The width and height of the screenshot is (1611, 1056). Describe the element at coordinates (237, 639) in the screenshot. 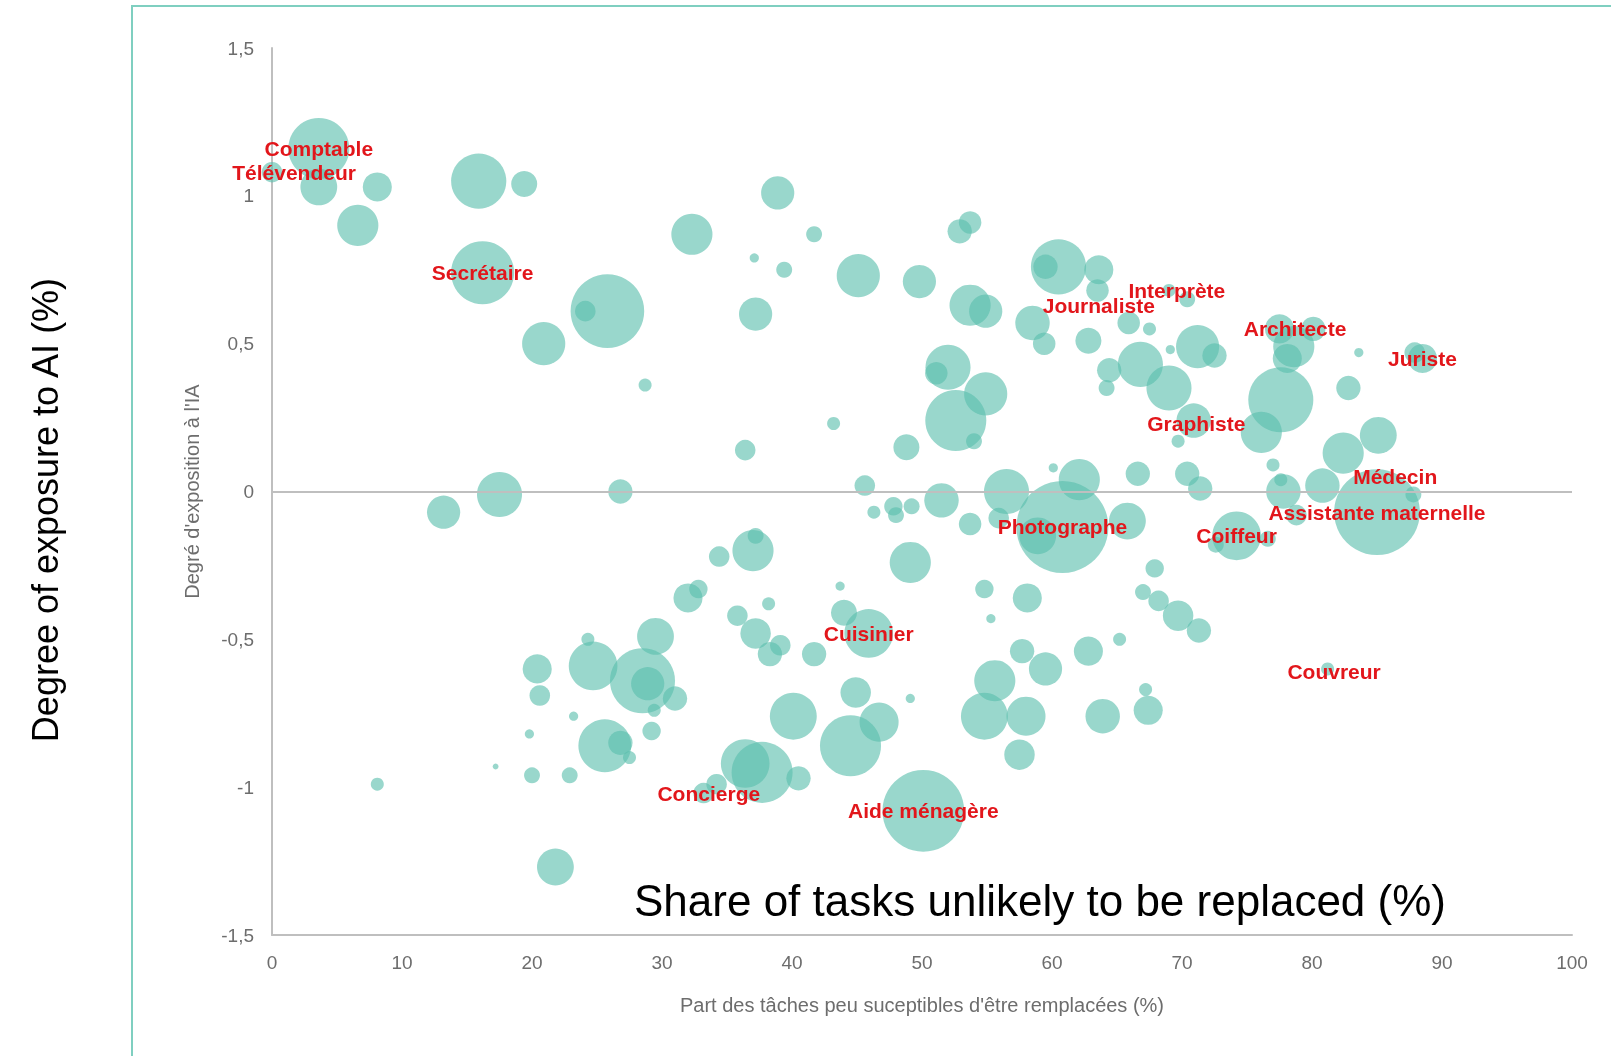

I see `y-tick-label: -0,5` at that location.